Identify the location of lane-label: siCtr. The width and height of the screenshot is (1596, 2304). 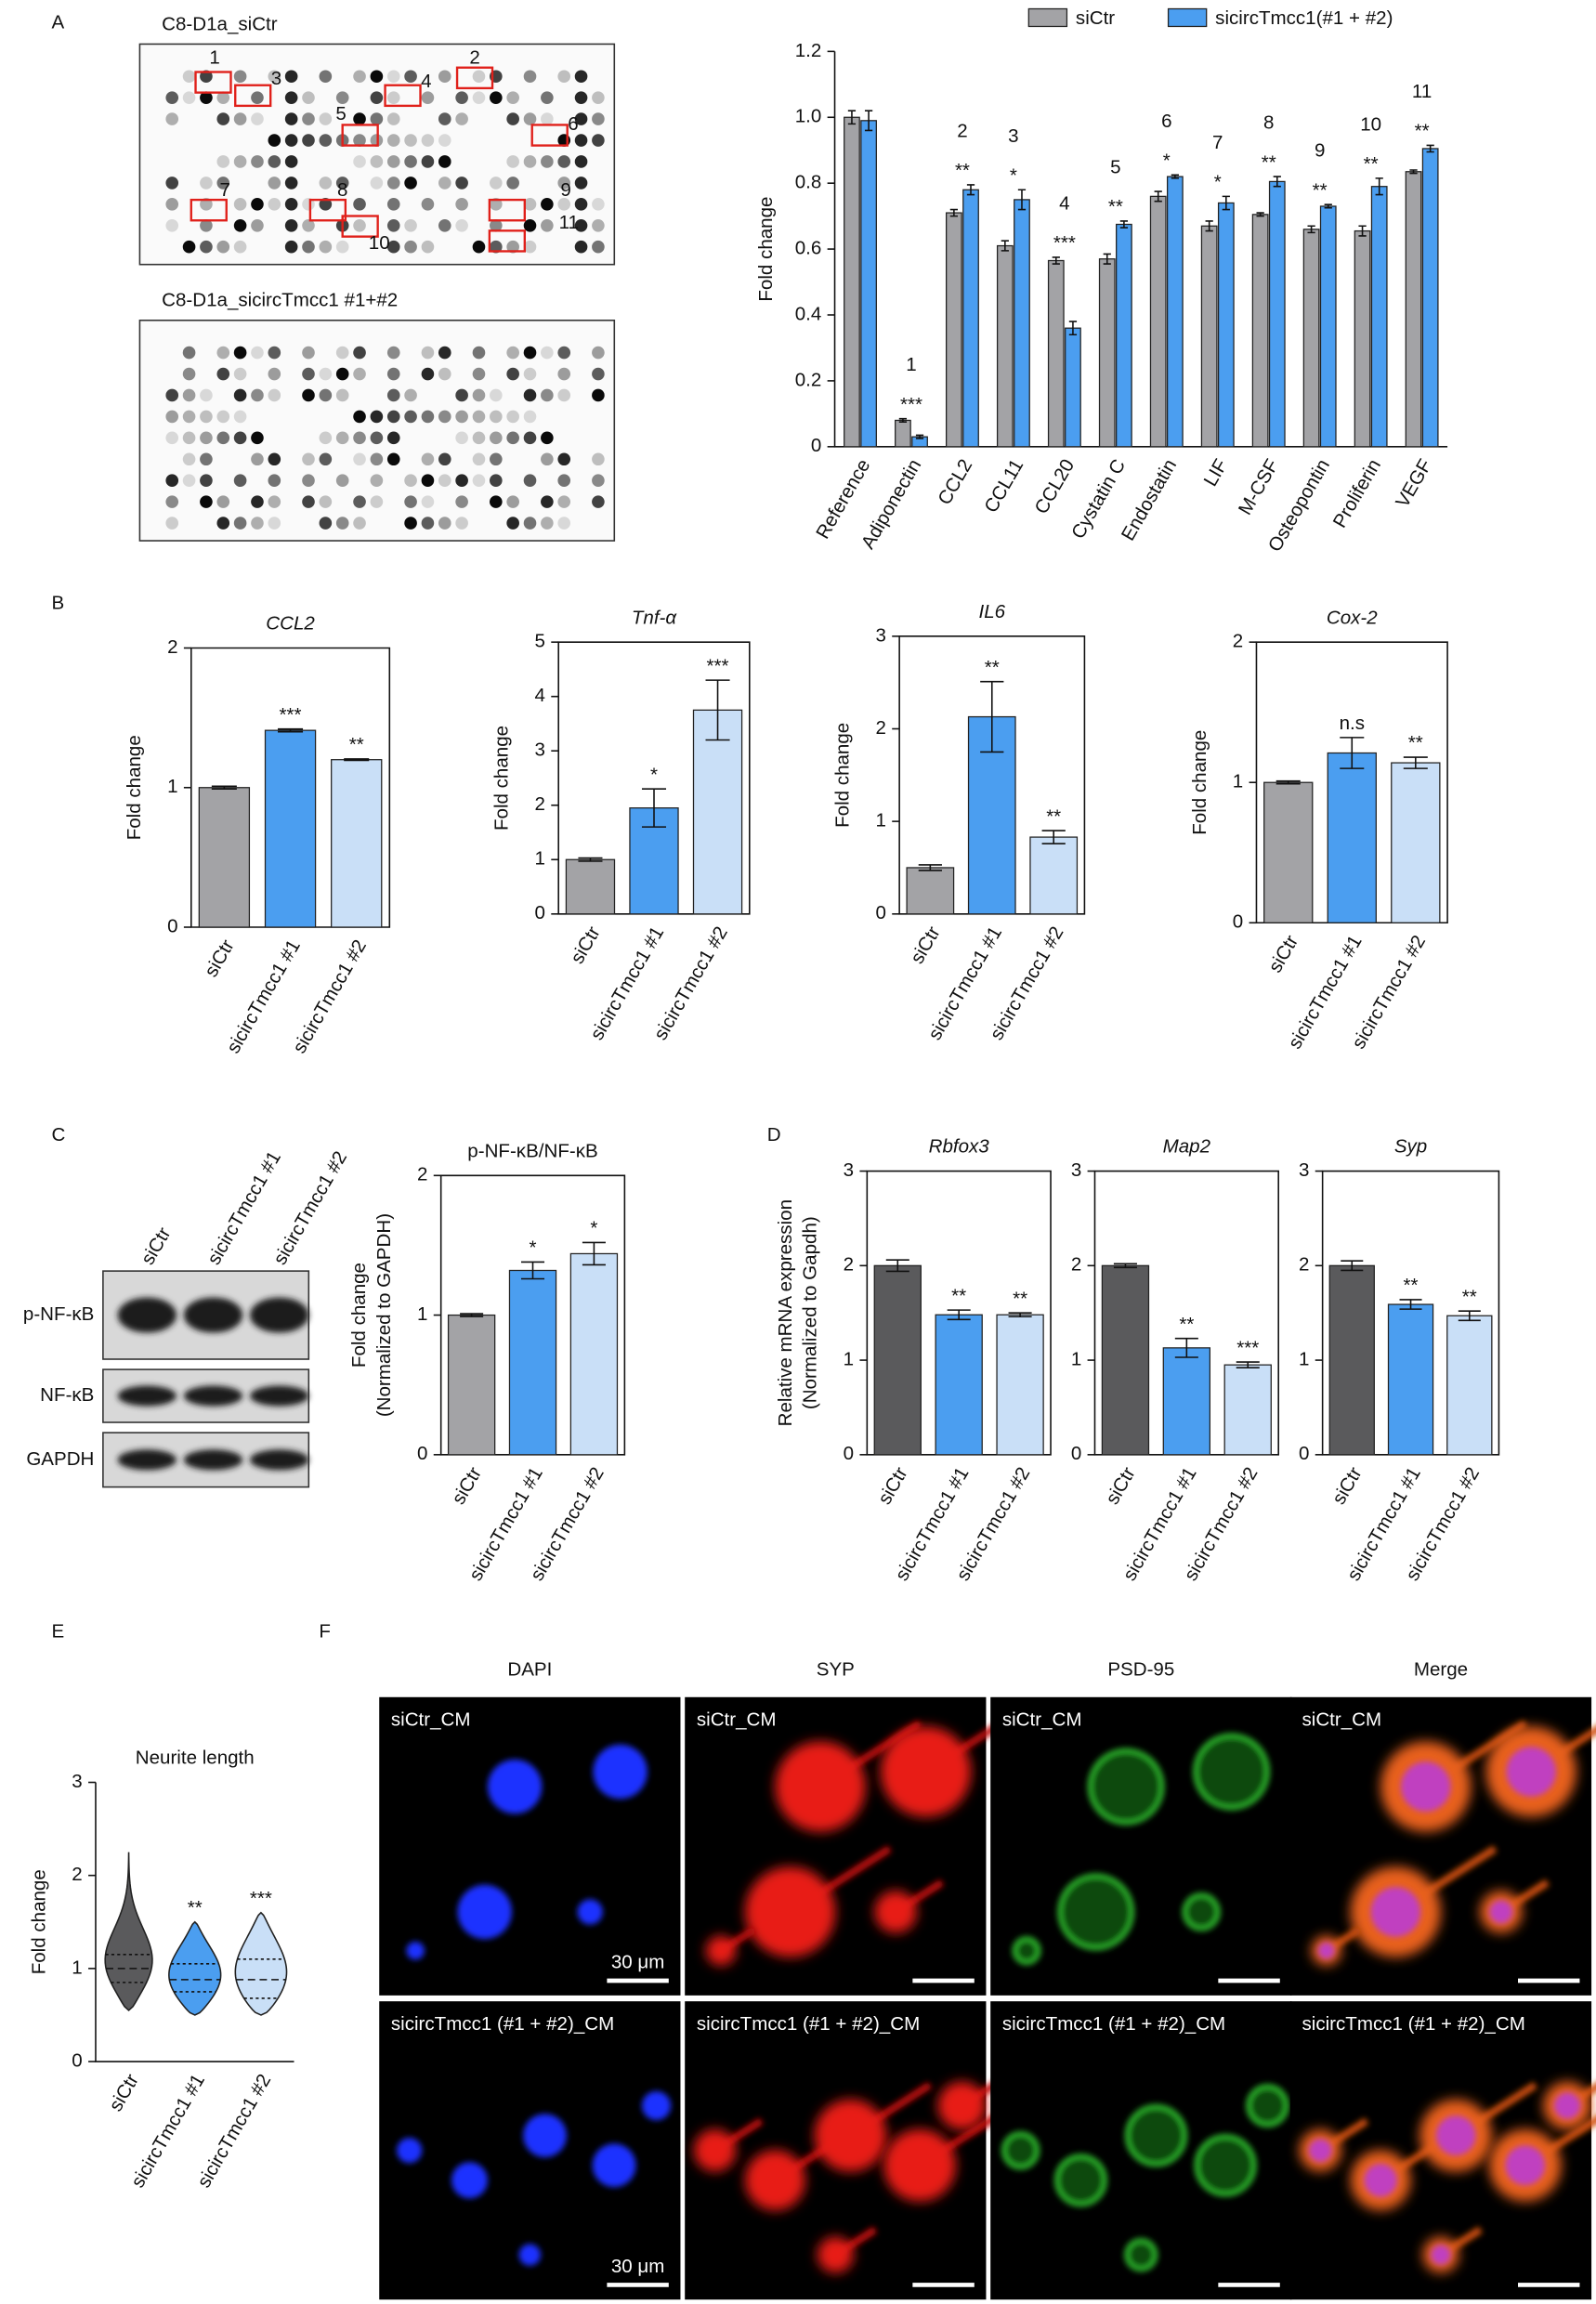
(156, 1246).